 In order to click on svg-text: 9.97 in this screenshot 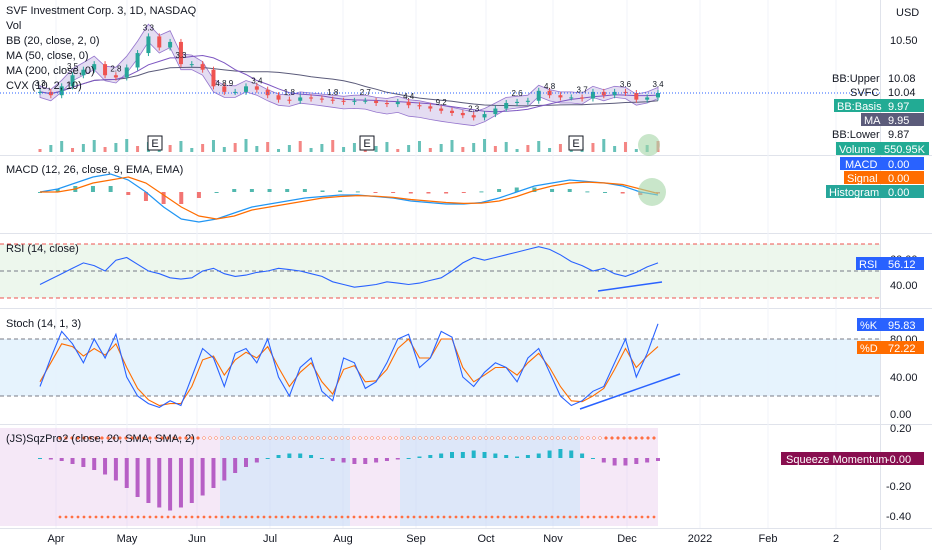, I will do `click(898, 107)`.